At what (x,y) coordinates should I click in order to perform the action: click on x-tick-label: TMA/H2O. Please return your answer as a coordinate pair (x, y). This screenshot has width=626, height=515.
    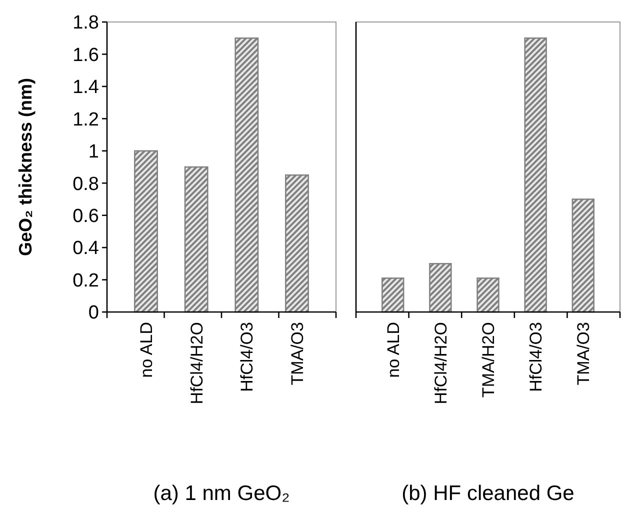
    Looking at the image, I should click on (488, 360).